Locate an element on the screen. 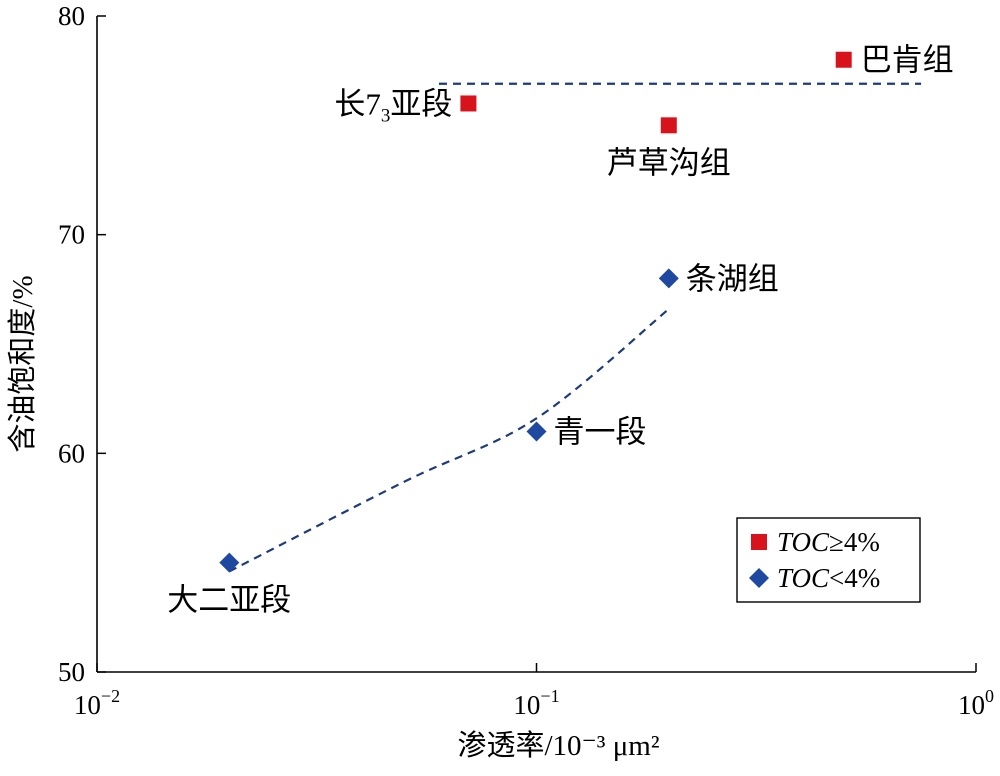 This screenshot has width=1000, height=776. y-tick-label: 60 is located at coordinates (71, 453).